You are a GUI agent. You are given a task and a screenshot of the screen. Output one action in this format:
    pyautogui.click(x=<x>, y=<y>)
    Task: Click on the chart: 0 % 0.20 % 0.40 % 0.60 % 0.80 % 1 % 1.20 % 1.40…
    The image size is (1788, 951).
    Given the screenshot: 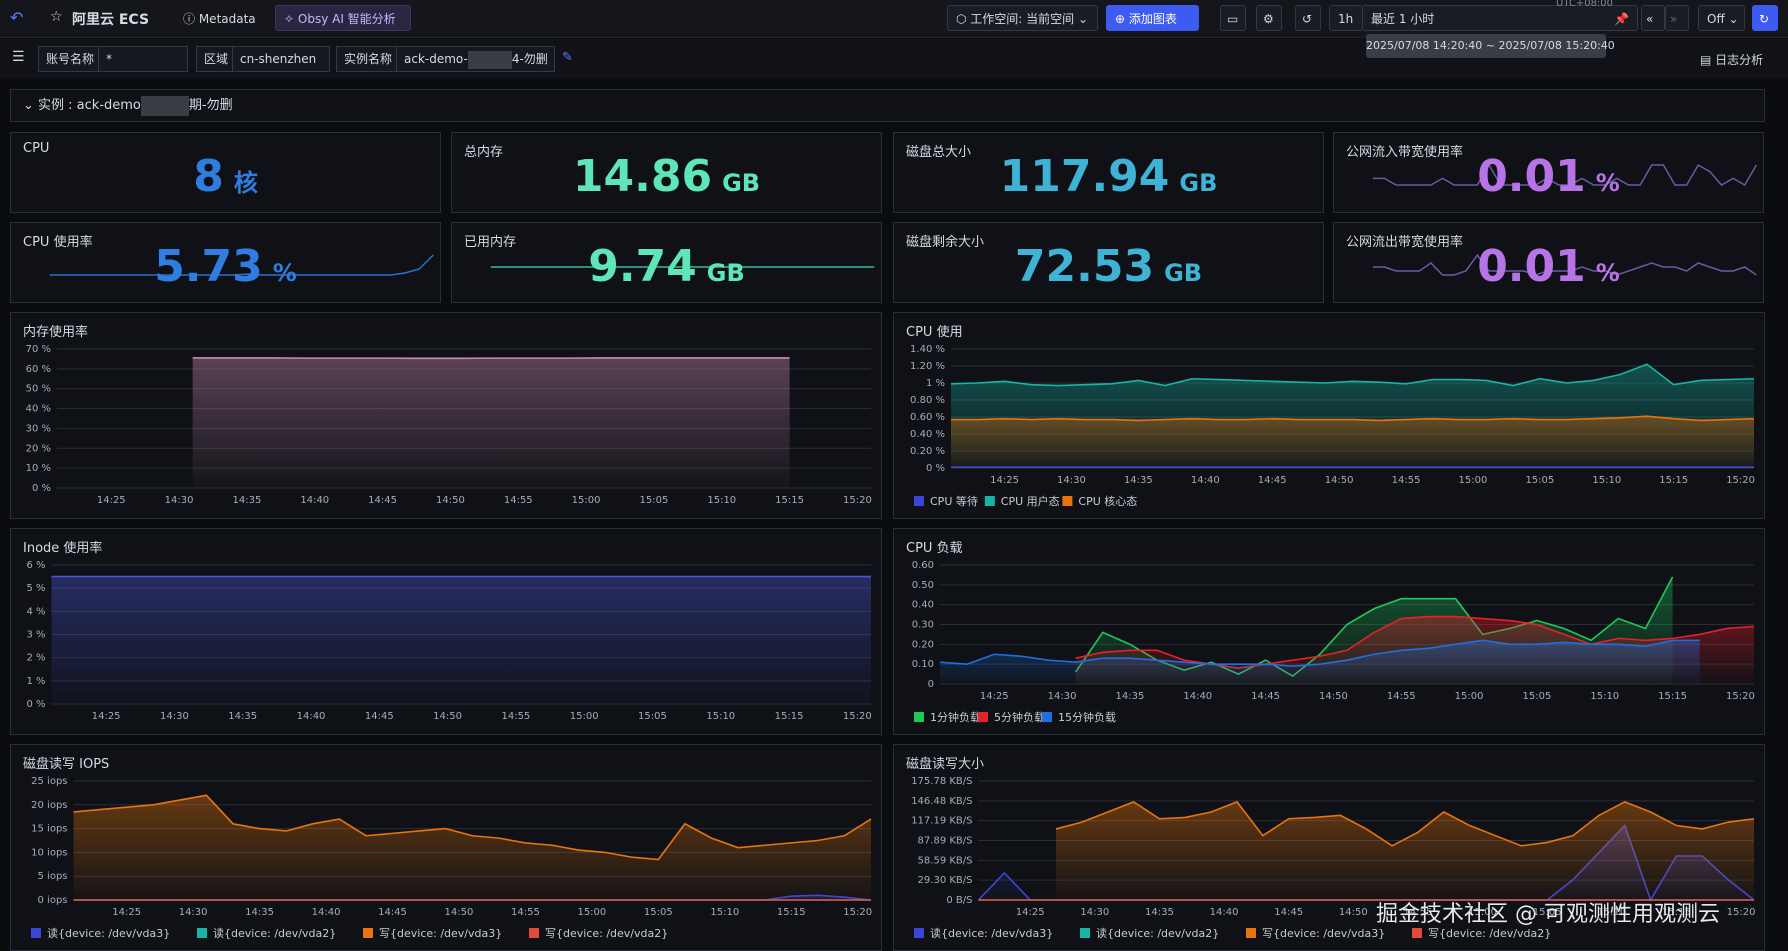 What is the action you would take?
    pyautogui.click(x=1332, y=426)
    